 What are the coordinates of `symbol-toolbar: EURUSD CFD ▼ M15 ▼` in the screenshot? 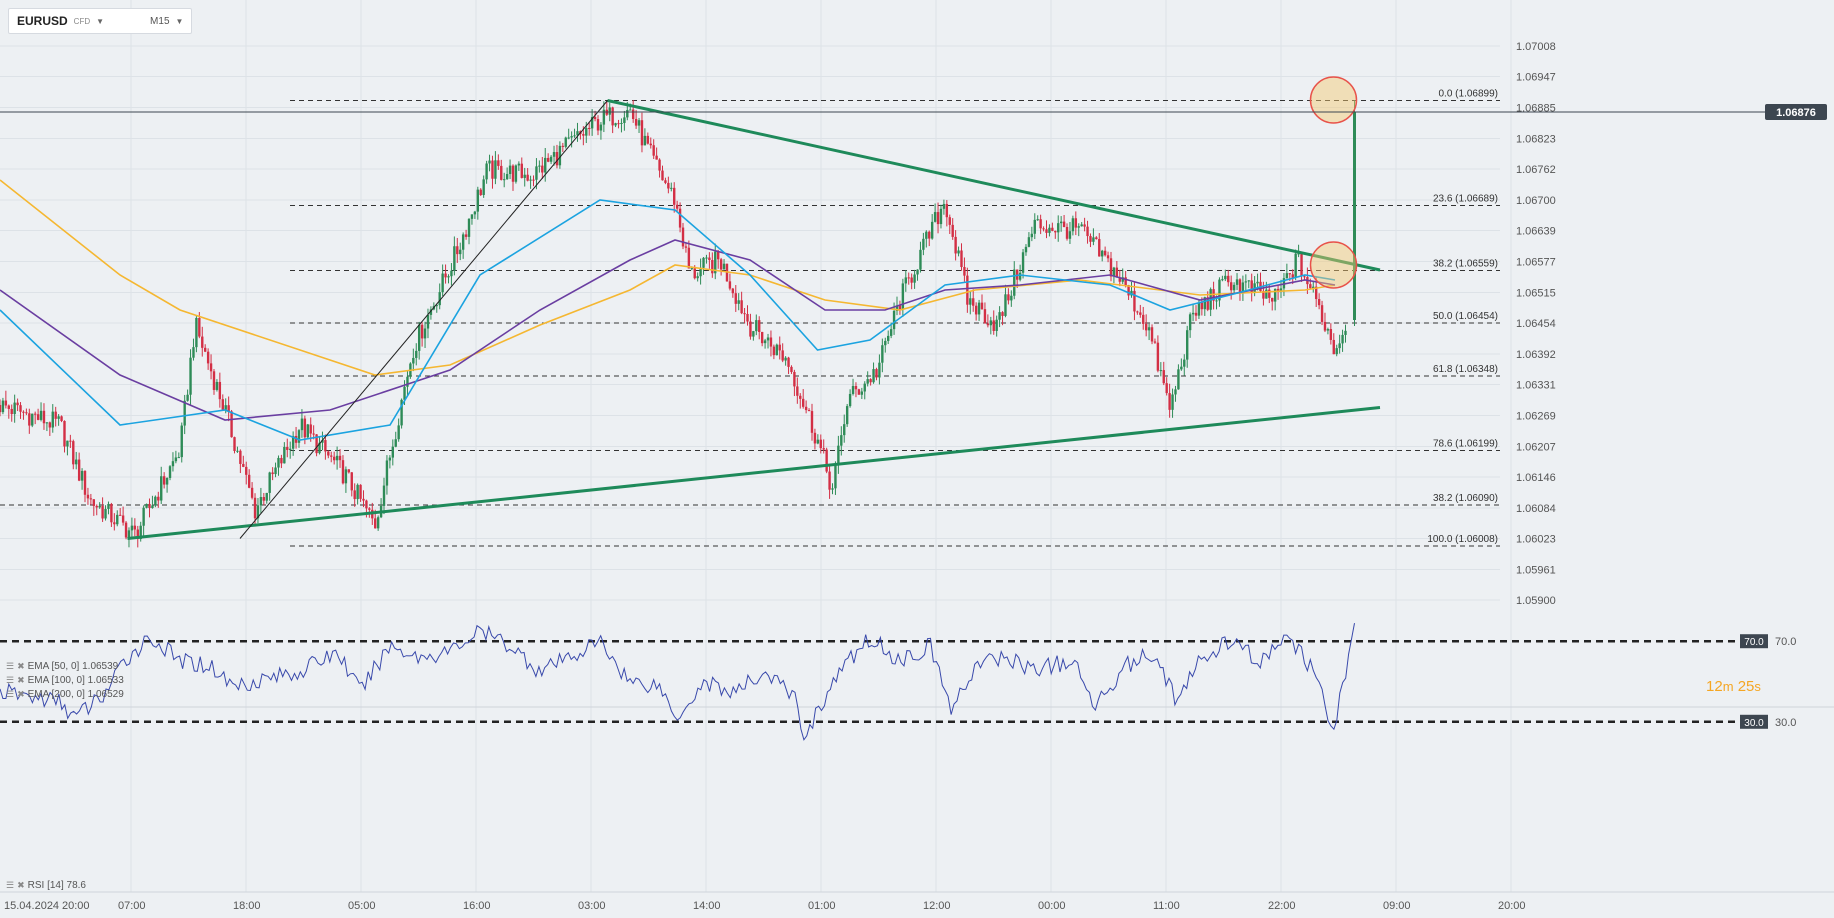 It's located at (100, 21).